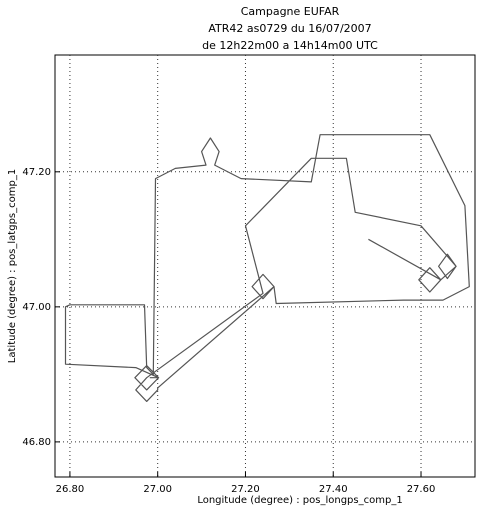  Describe the element at coordinates (70, 489) in the screenshot. I see `x-tick-label: 26.80` at that location.